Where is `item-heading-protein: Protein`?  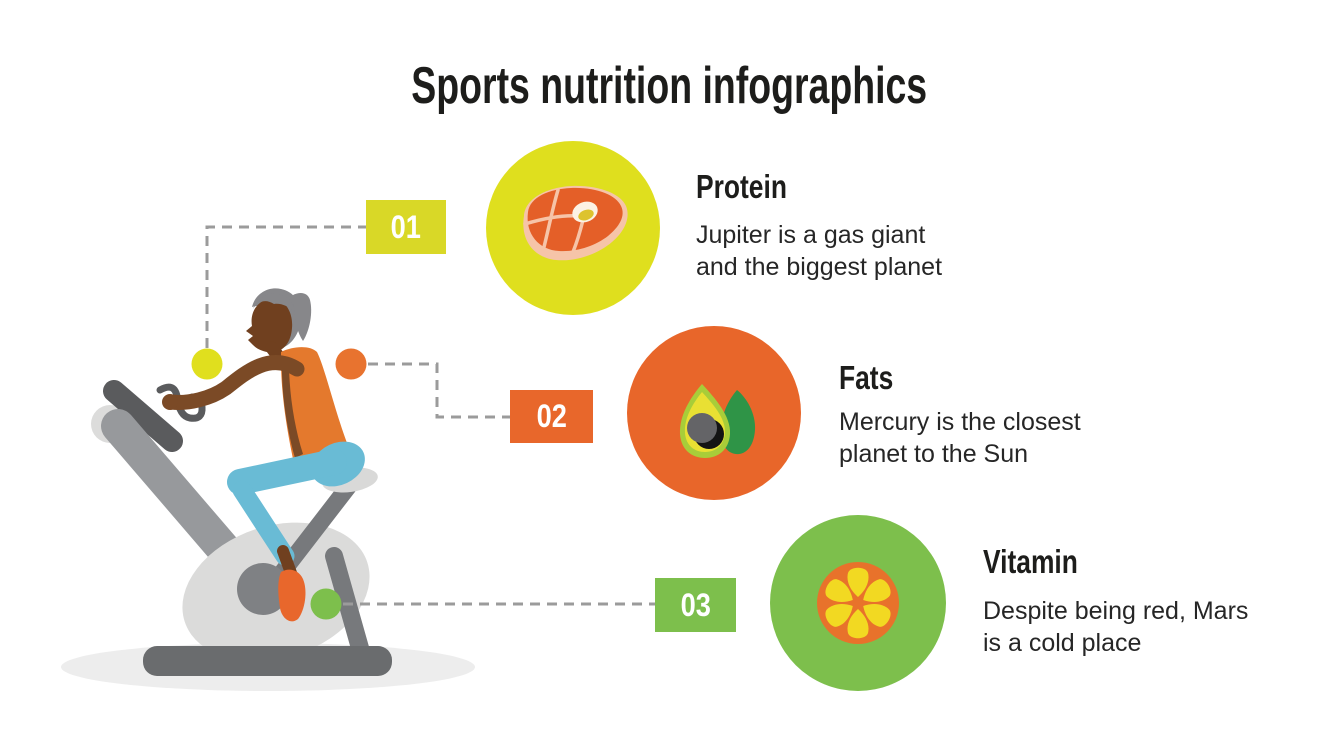 item-heading-protein: Protein is located at coordinates (741, 186).